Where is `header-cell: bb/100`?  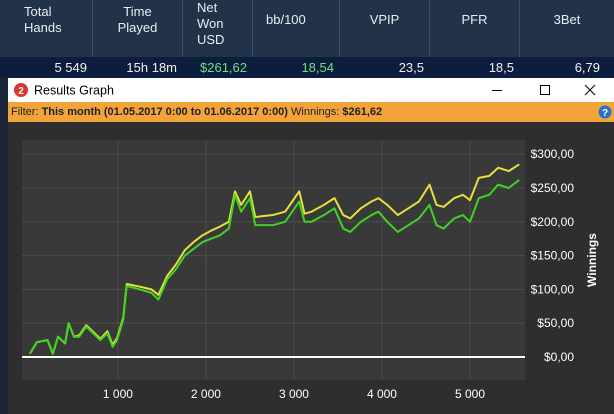 header-cell: bb/100 is located at coordinates (296, 28).